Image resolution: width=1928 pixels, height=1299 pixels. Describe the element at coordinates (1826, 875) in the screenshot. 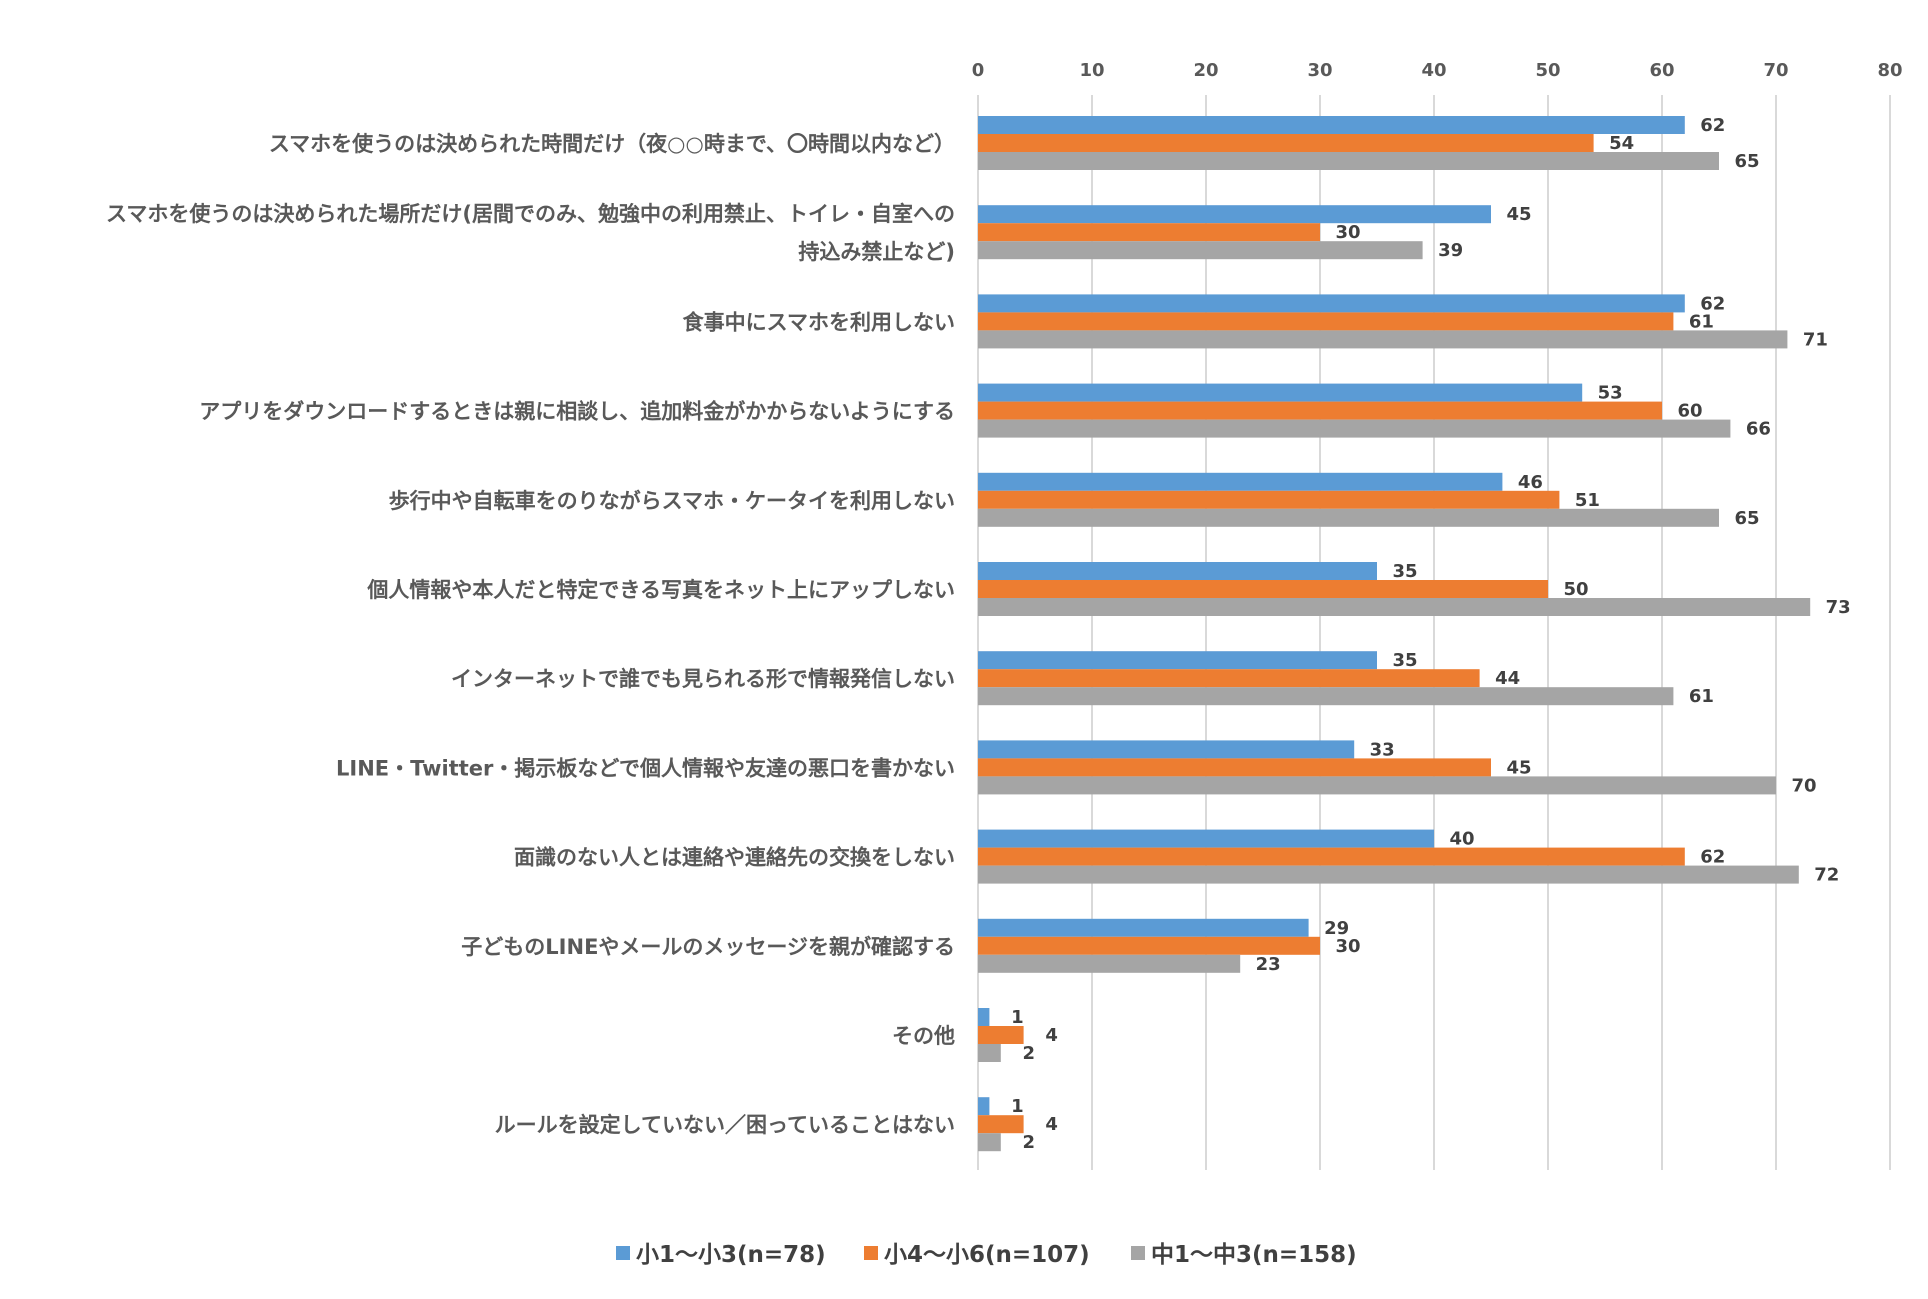

I see `data-label: 72` at that location.